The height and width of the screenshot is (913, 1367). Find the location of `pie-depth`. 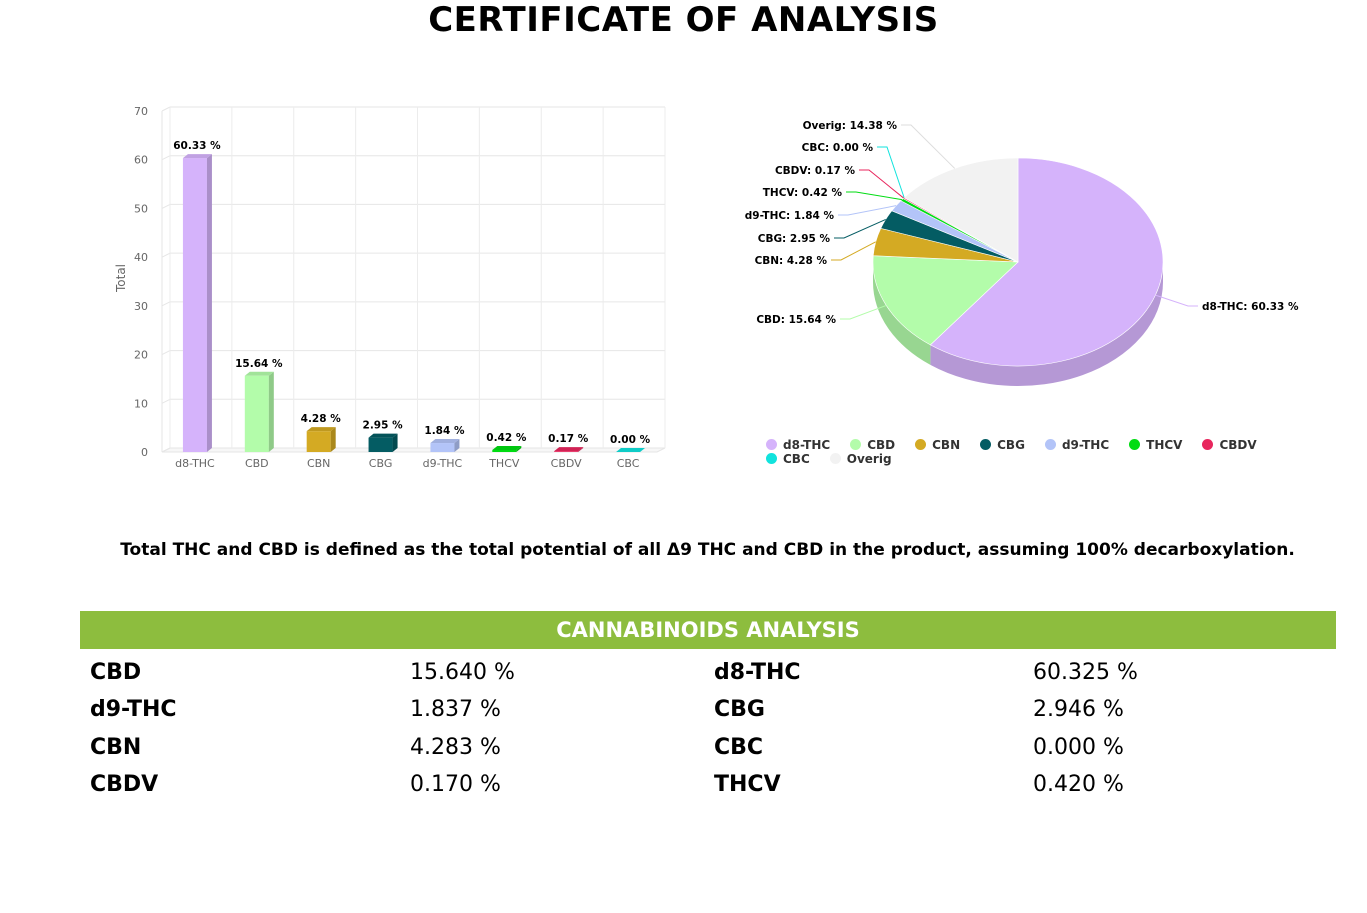

pie-depth is located at coordinates (1018, 324).